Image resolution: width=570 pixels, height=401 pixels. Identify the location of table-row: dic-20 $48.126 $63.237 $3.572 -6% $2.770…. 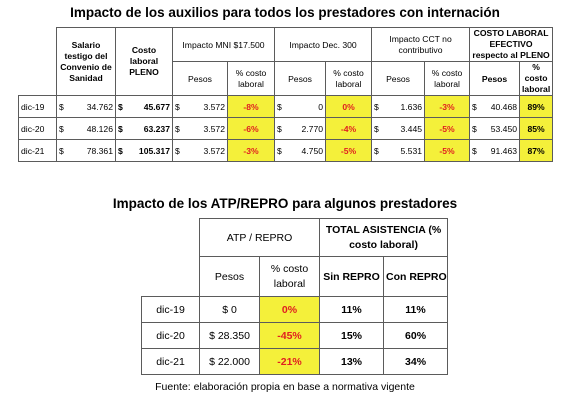
(286, 128).